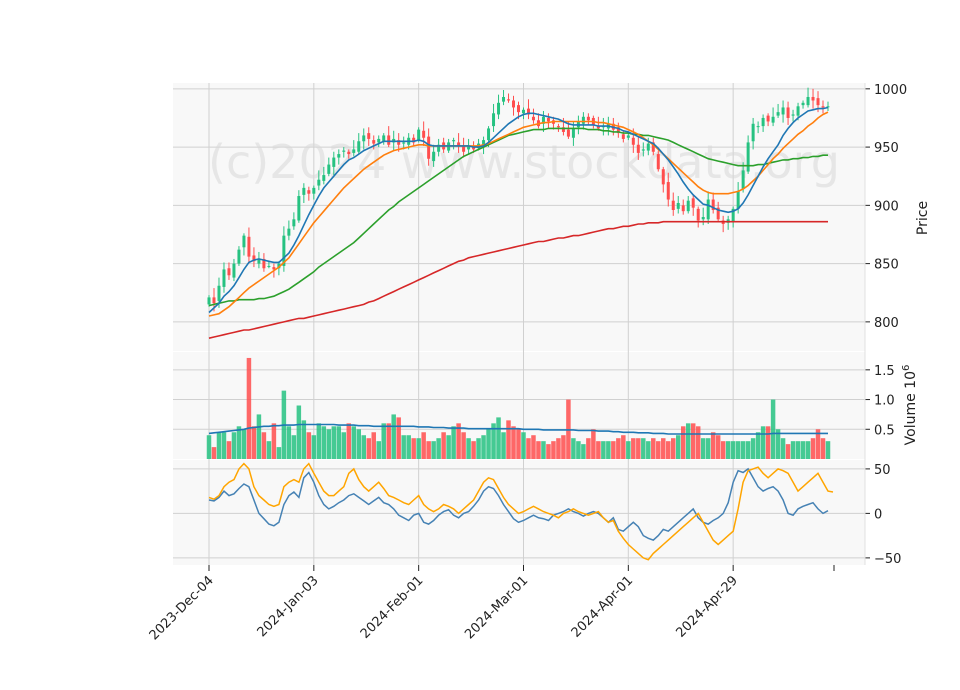  I want to click on volume-axis-title: Volume 106, so click(910, 405).